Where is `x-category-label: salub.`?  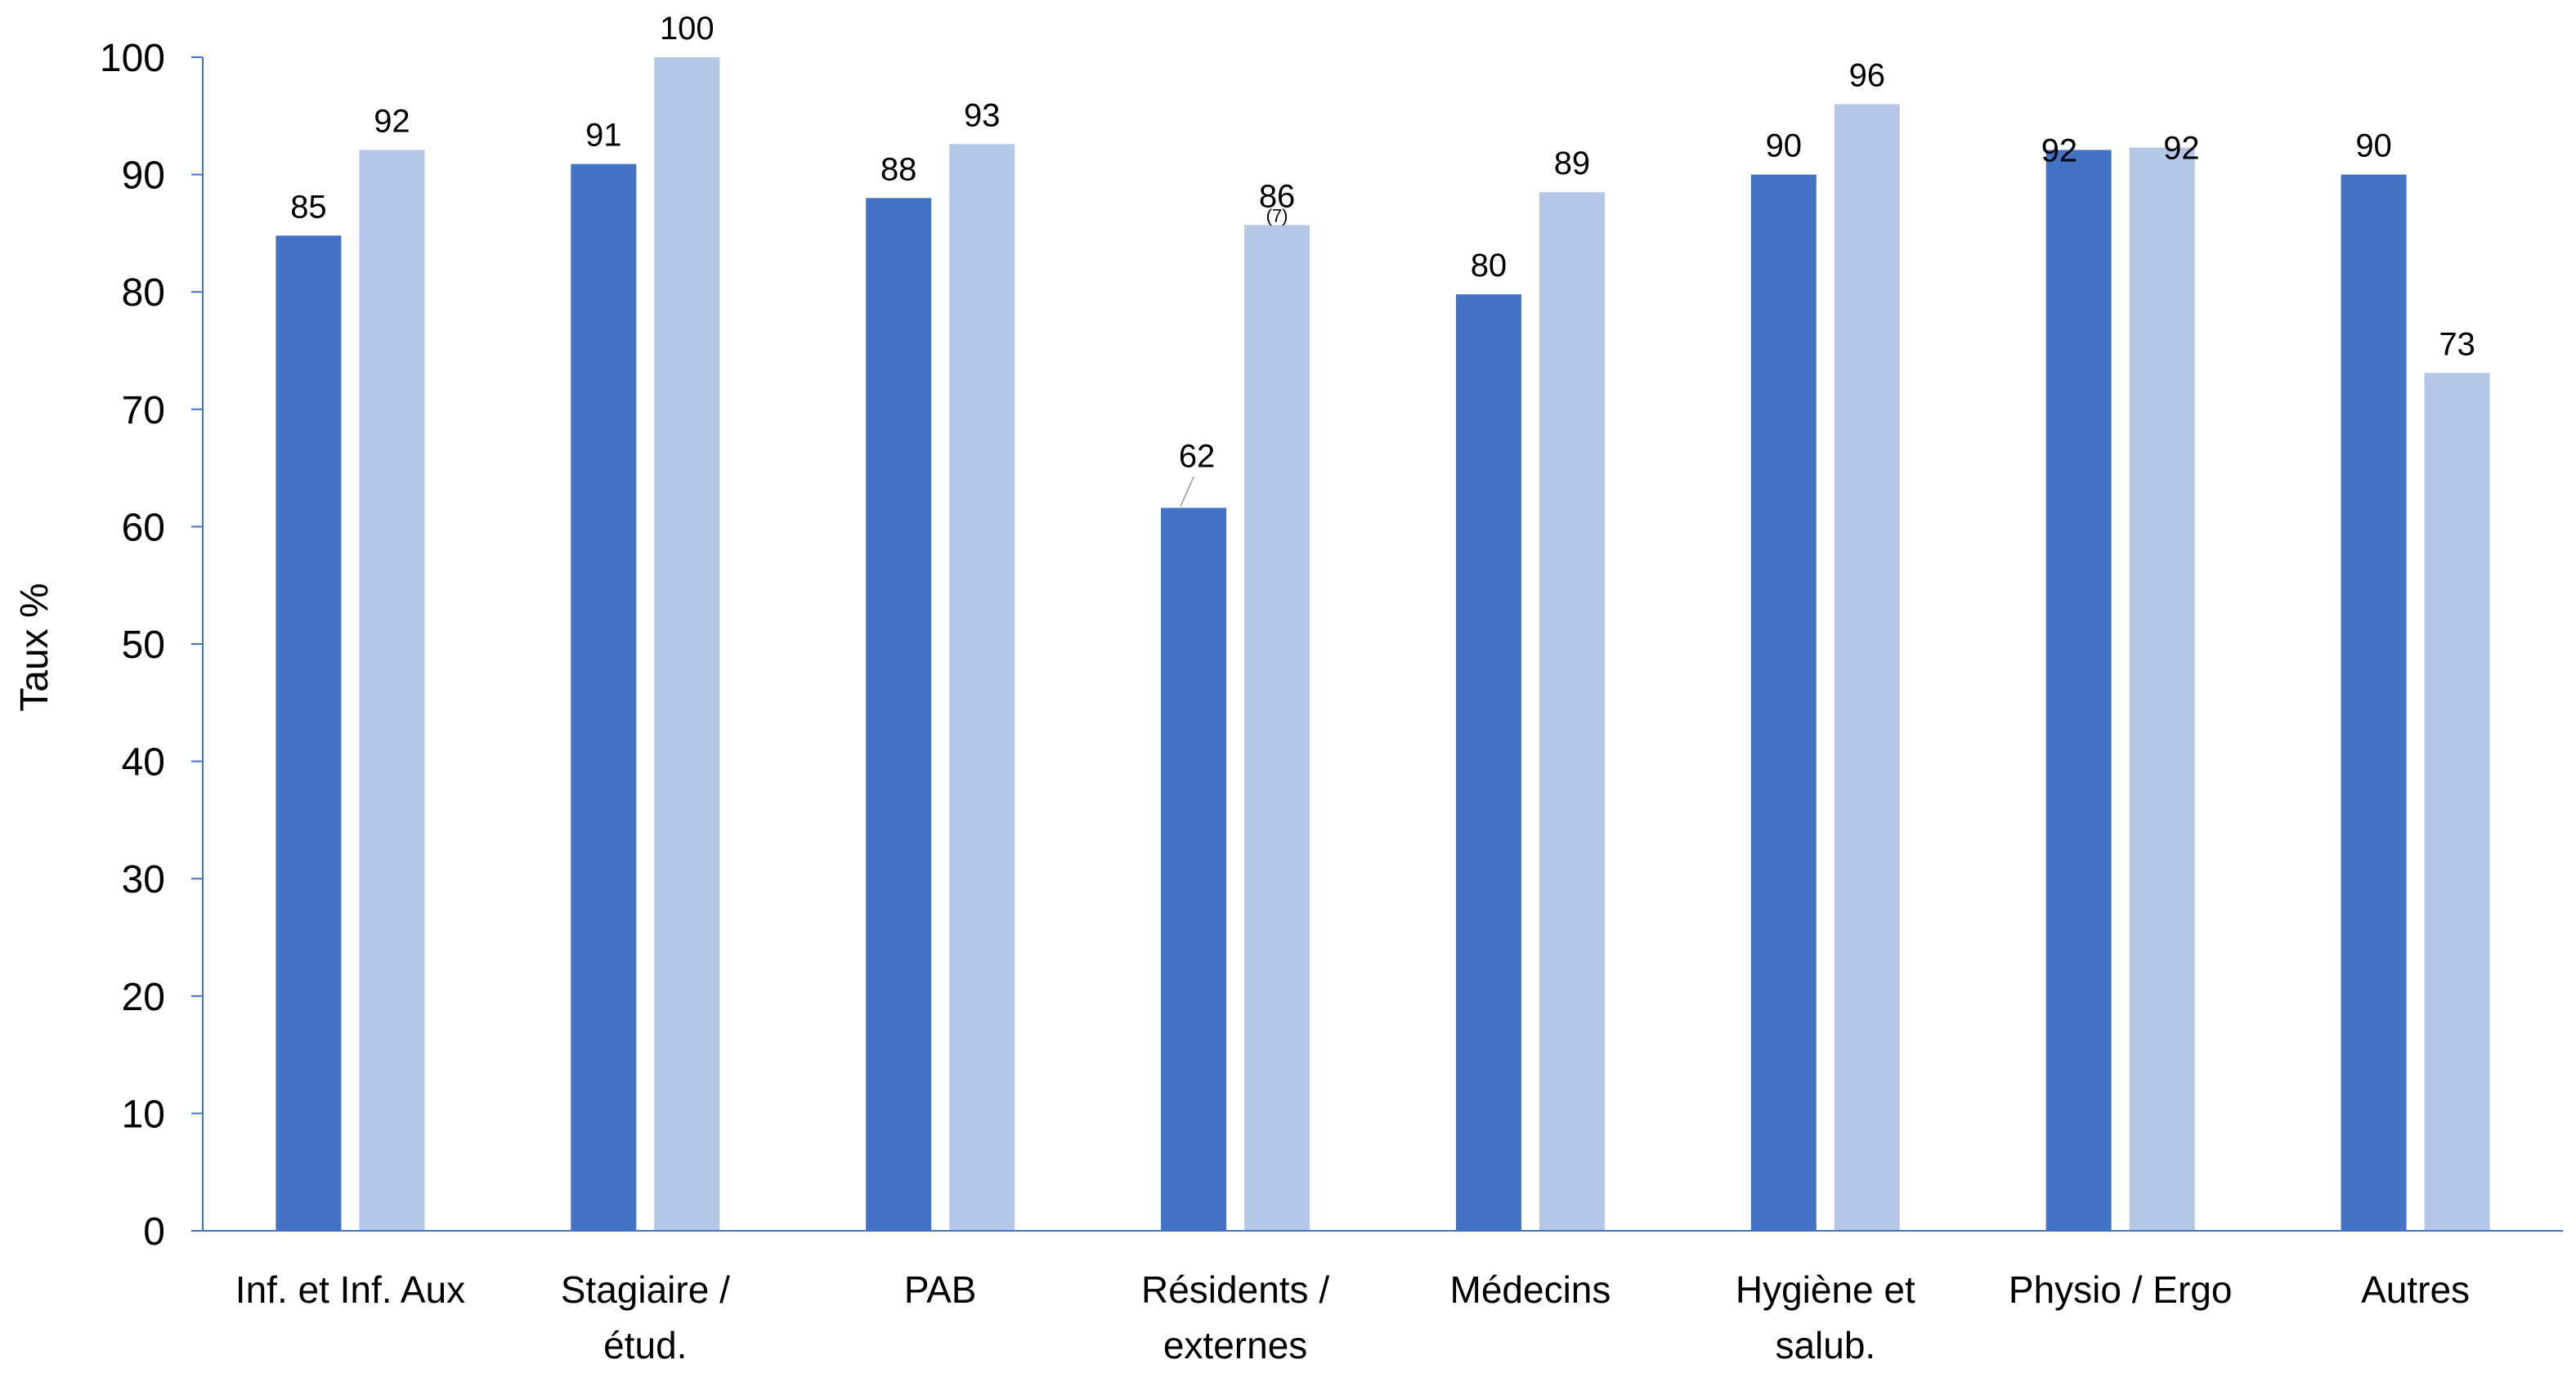 x-category-label: salub. is located at coordinates (1825, 1345).